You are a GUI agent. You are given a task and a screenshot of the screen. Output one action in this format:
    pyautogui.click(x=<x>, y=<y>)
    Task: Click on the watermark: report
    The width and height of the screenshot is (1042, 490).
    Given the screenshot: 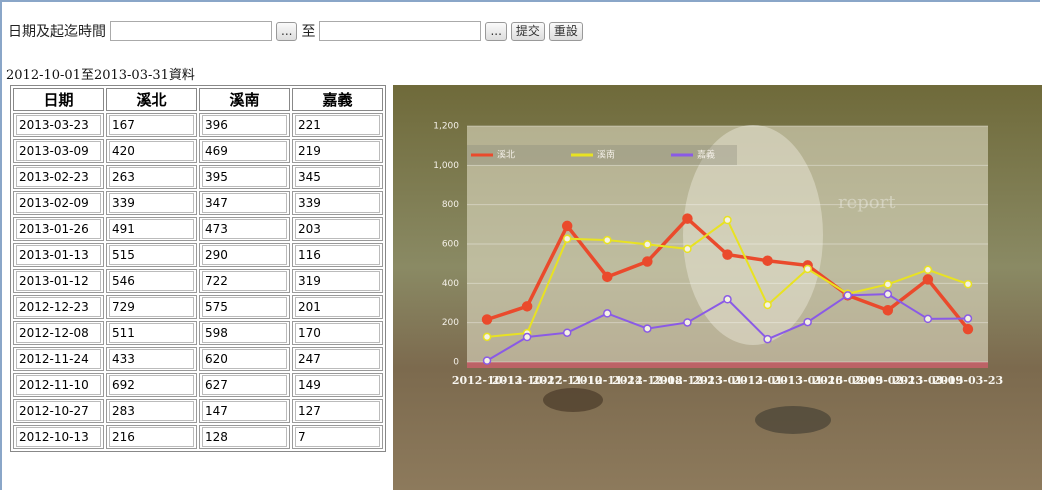 What is the action you would take?
    pyautogui.click(x=867, y=202)
    